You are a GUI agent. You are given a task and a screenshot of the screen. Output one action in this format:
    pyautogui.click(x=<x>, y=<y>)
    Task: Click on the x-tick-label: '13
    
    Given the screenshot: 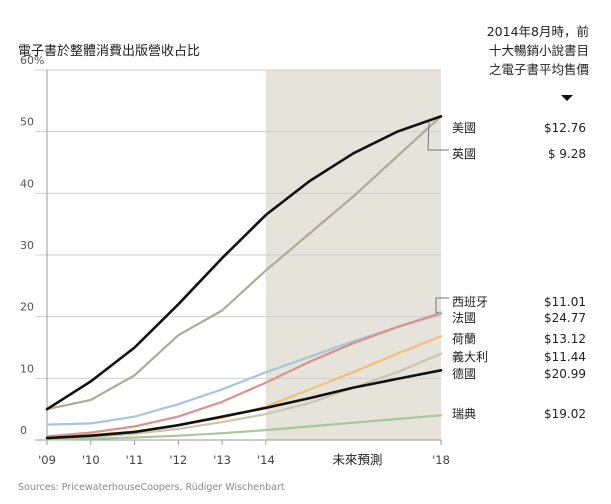 What is the action you would take?
    pyautogui.click(x=222, y=460)
    